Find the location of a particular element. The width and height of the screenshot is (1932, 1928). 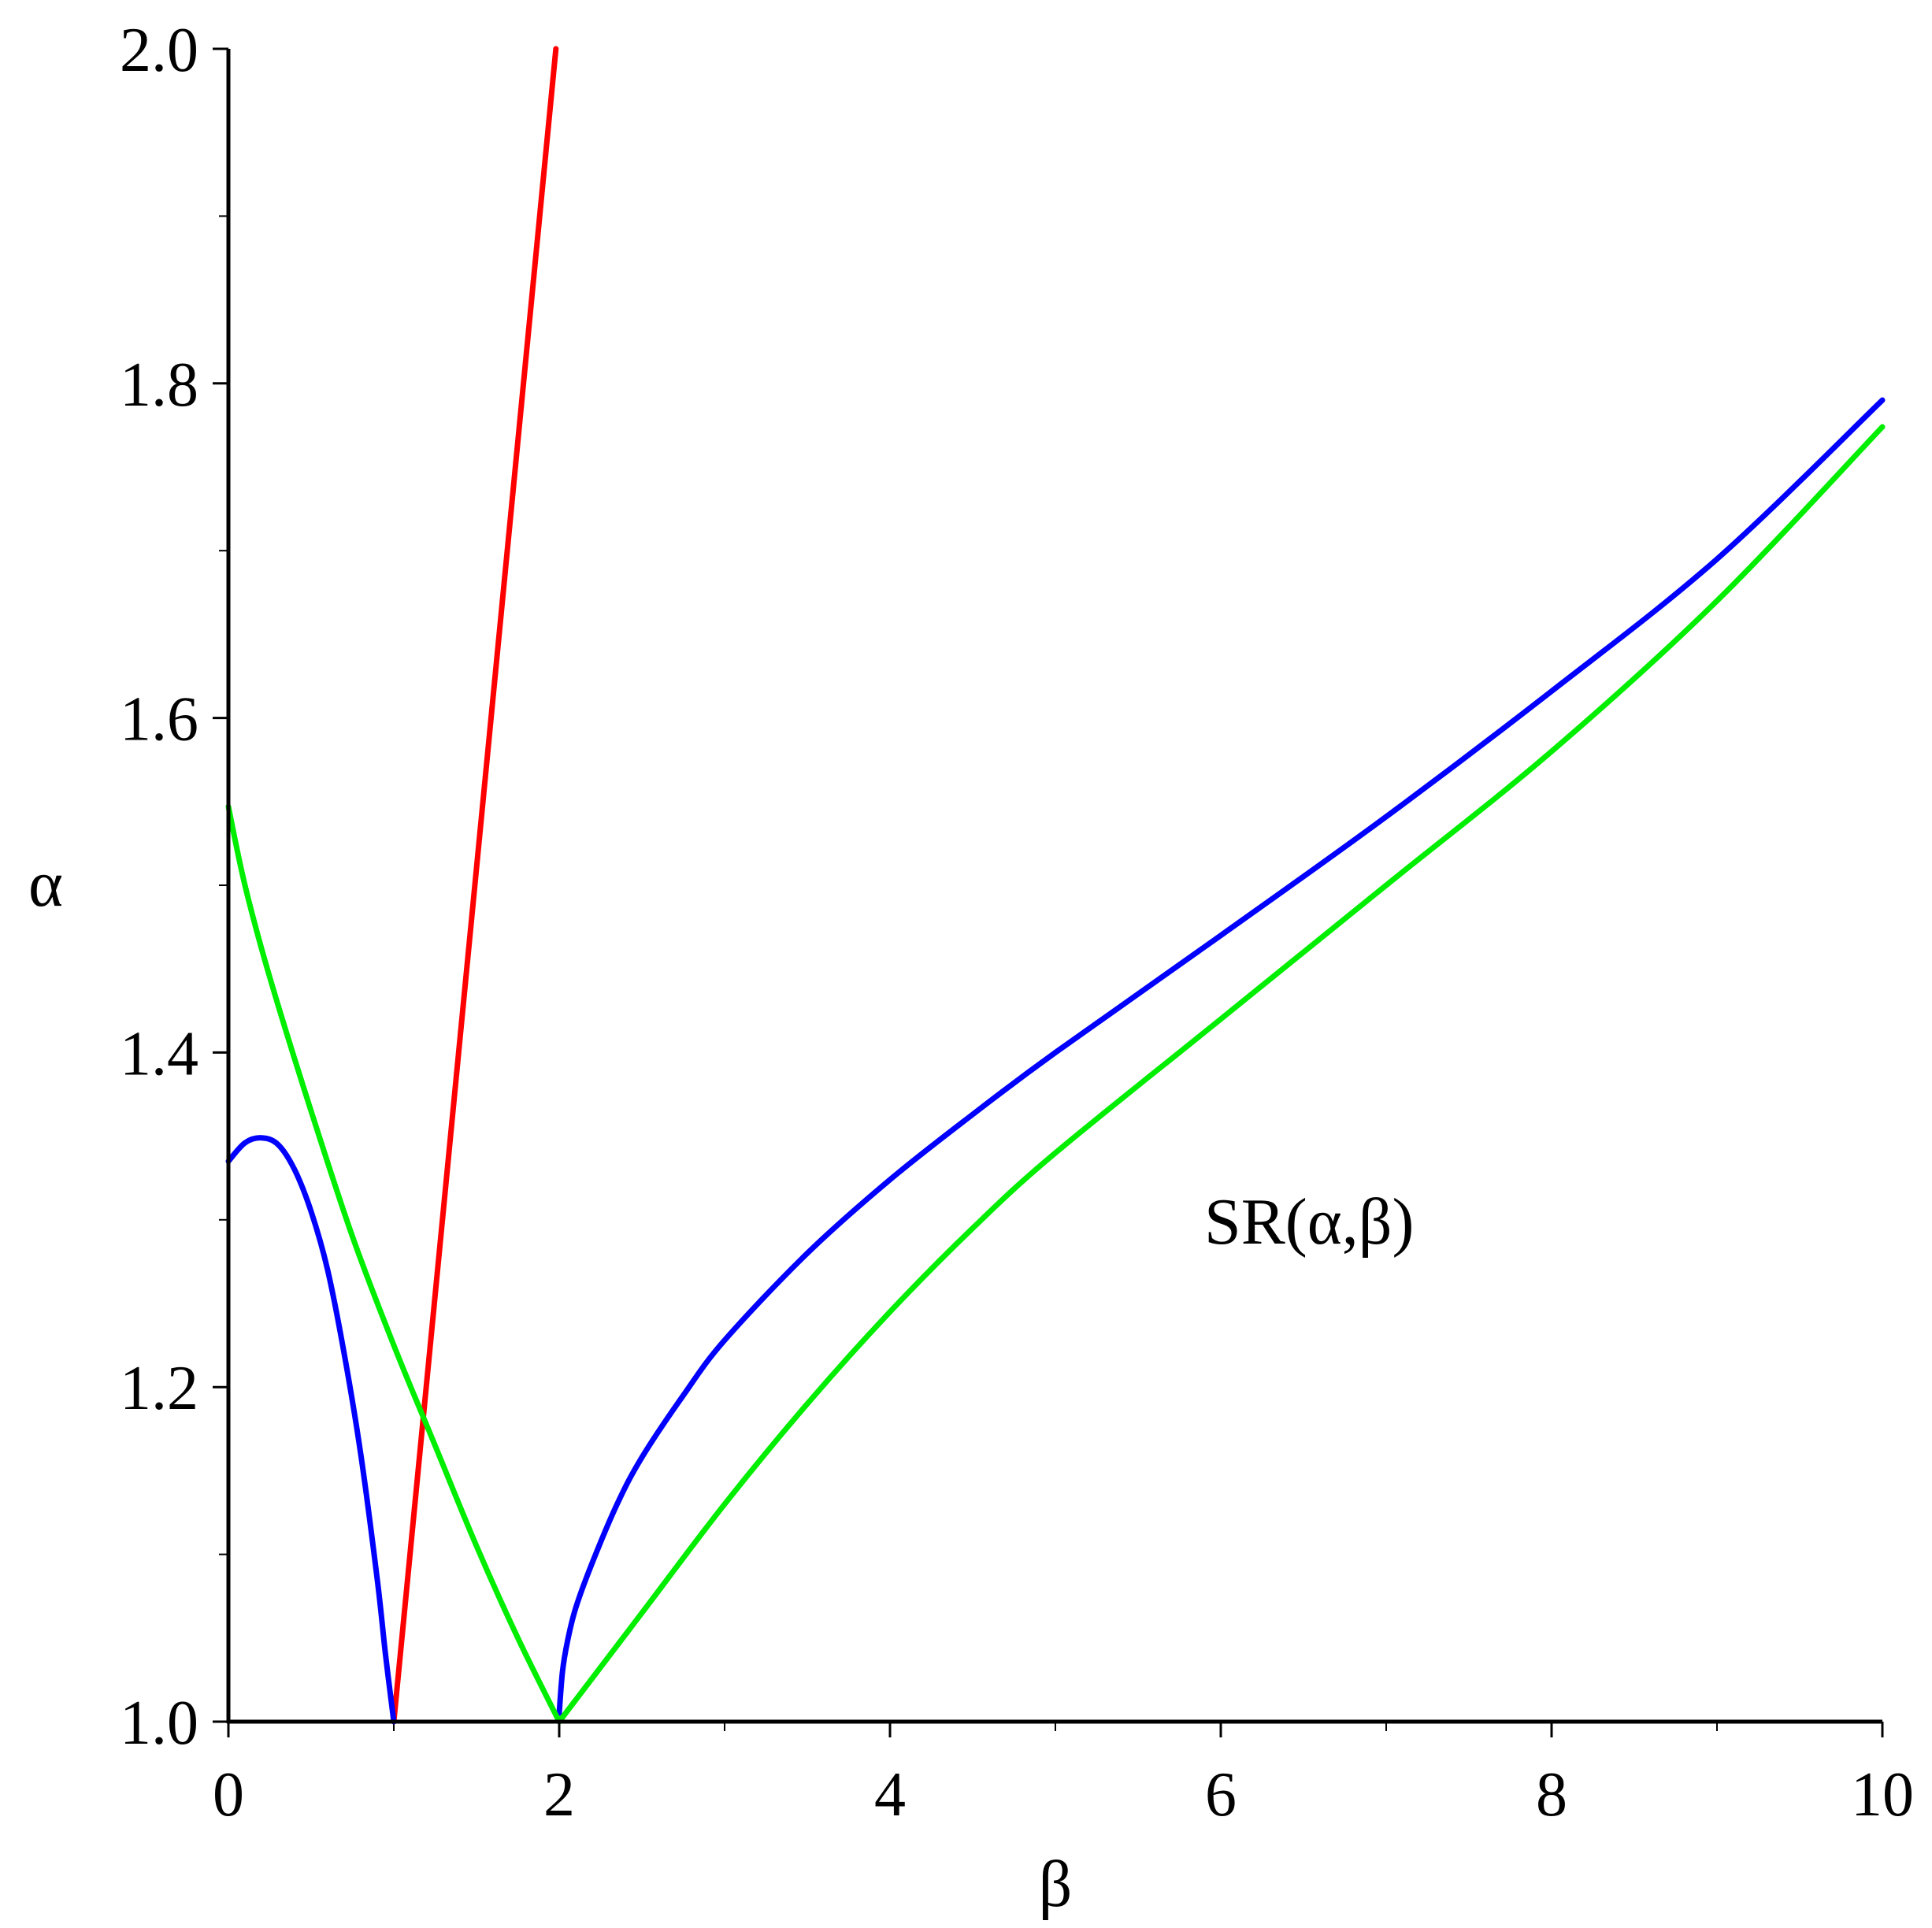

y-axis-label: α is located at coordinates (46, 884).